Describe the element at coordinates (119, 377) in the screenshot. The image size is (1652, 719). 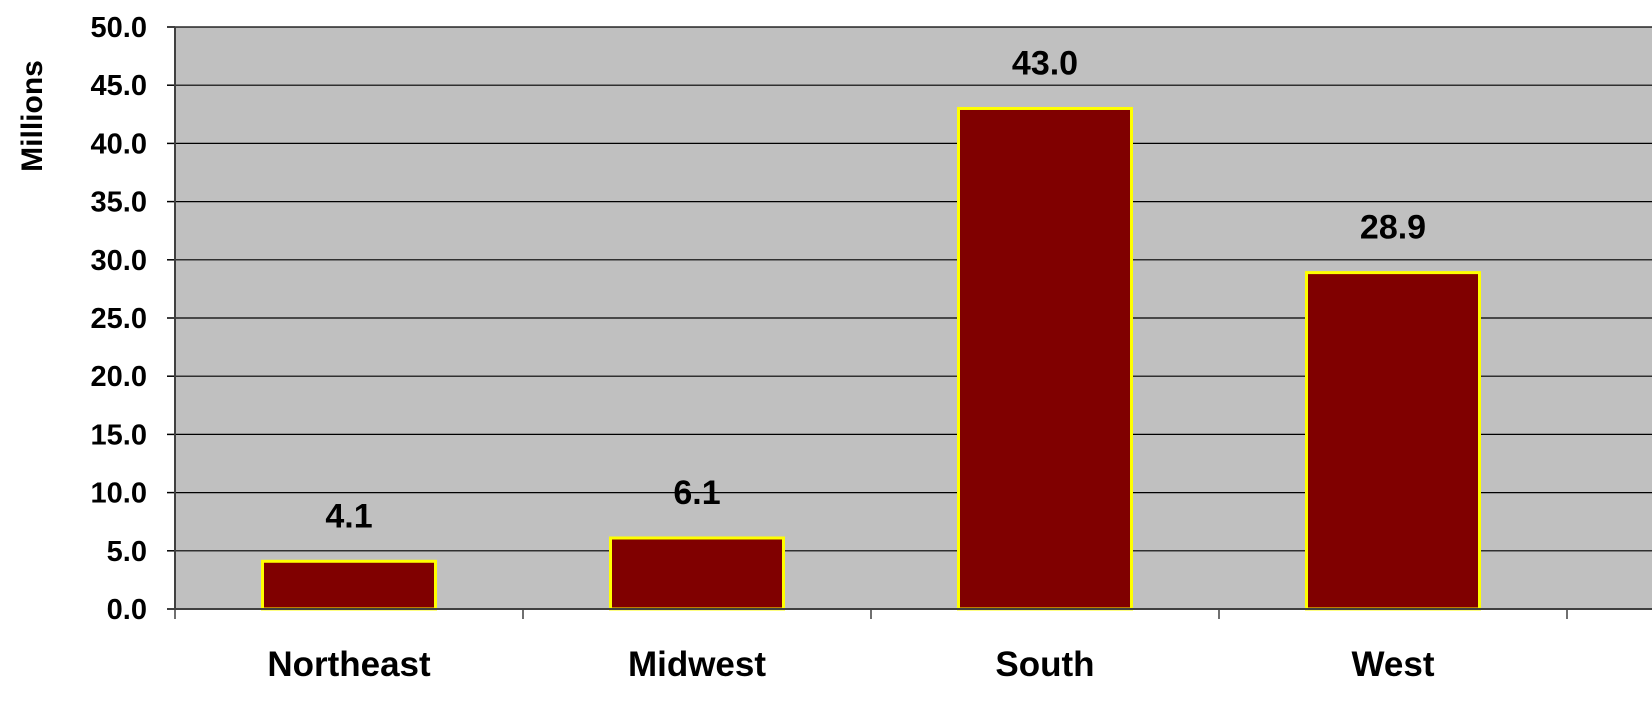
I see `y-tick-label: 20.0` at that location.